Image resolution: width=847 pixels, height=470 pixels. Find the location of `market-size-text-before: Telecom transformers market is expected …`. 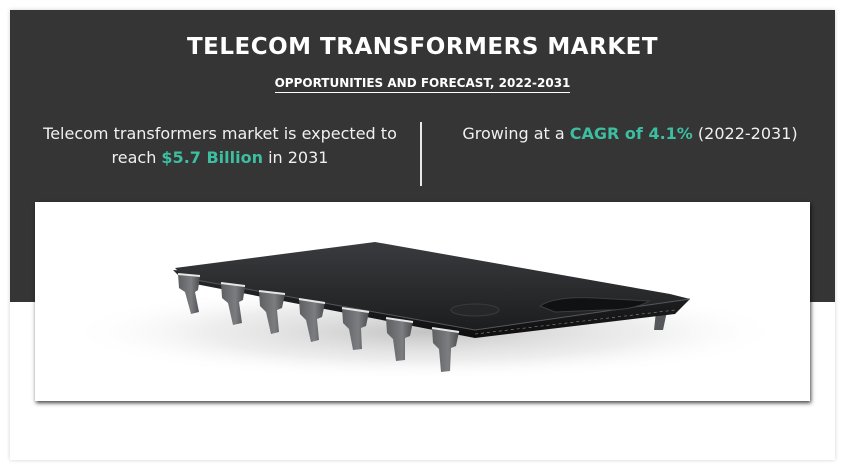

market-size-text-before: Telecom transformers market is expected … is located at coordinates (220, 145).